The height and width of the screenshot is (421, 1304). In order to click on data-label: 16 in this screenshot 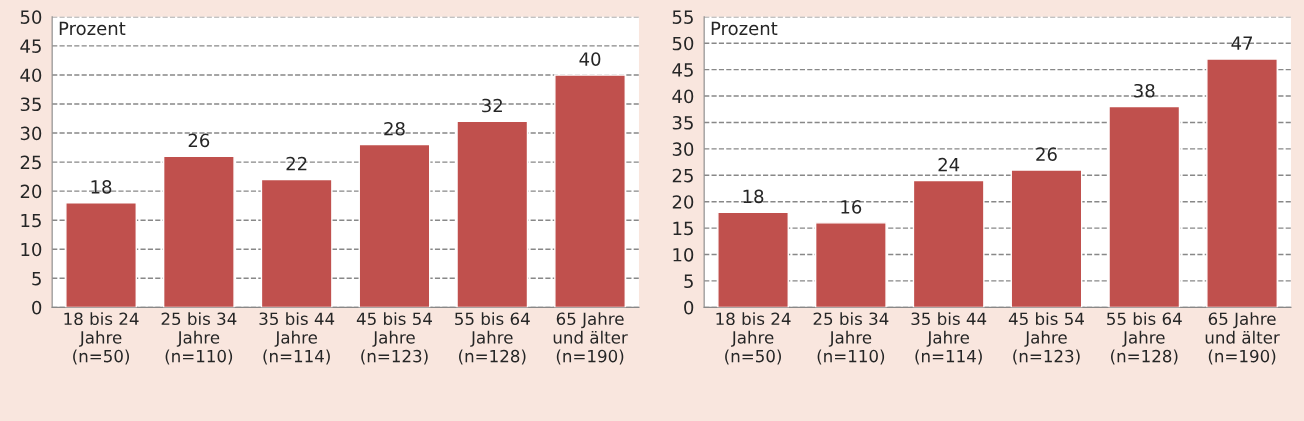, I will do `click(851, 207)`.